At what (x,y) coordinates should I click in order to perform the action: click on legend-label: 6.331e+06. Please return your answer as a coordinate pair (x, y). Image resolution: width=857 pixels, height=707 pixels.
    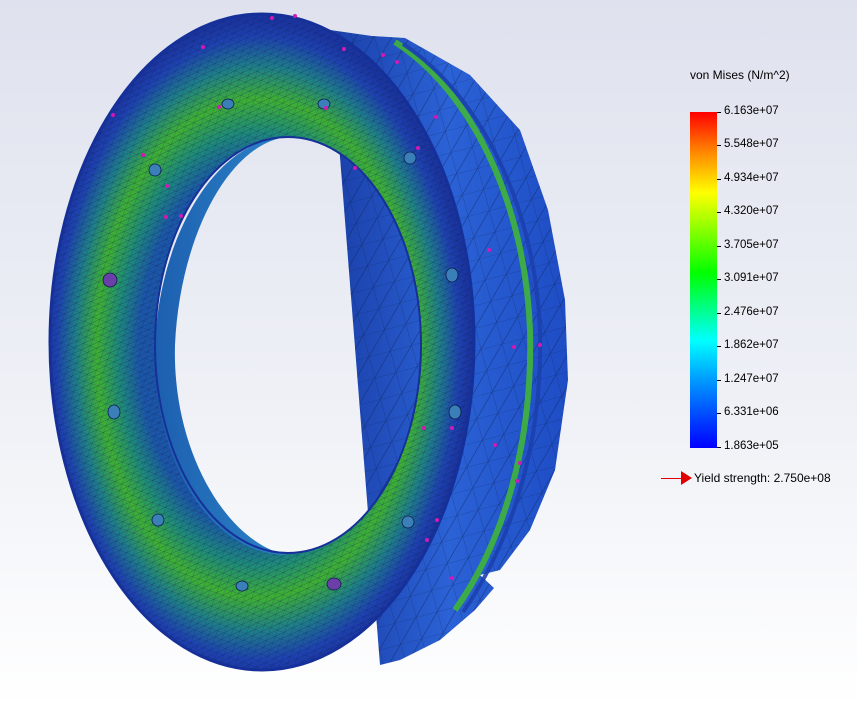
    Looking at the image, I should click on (751, 412).